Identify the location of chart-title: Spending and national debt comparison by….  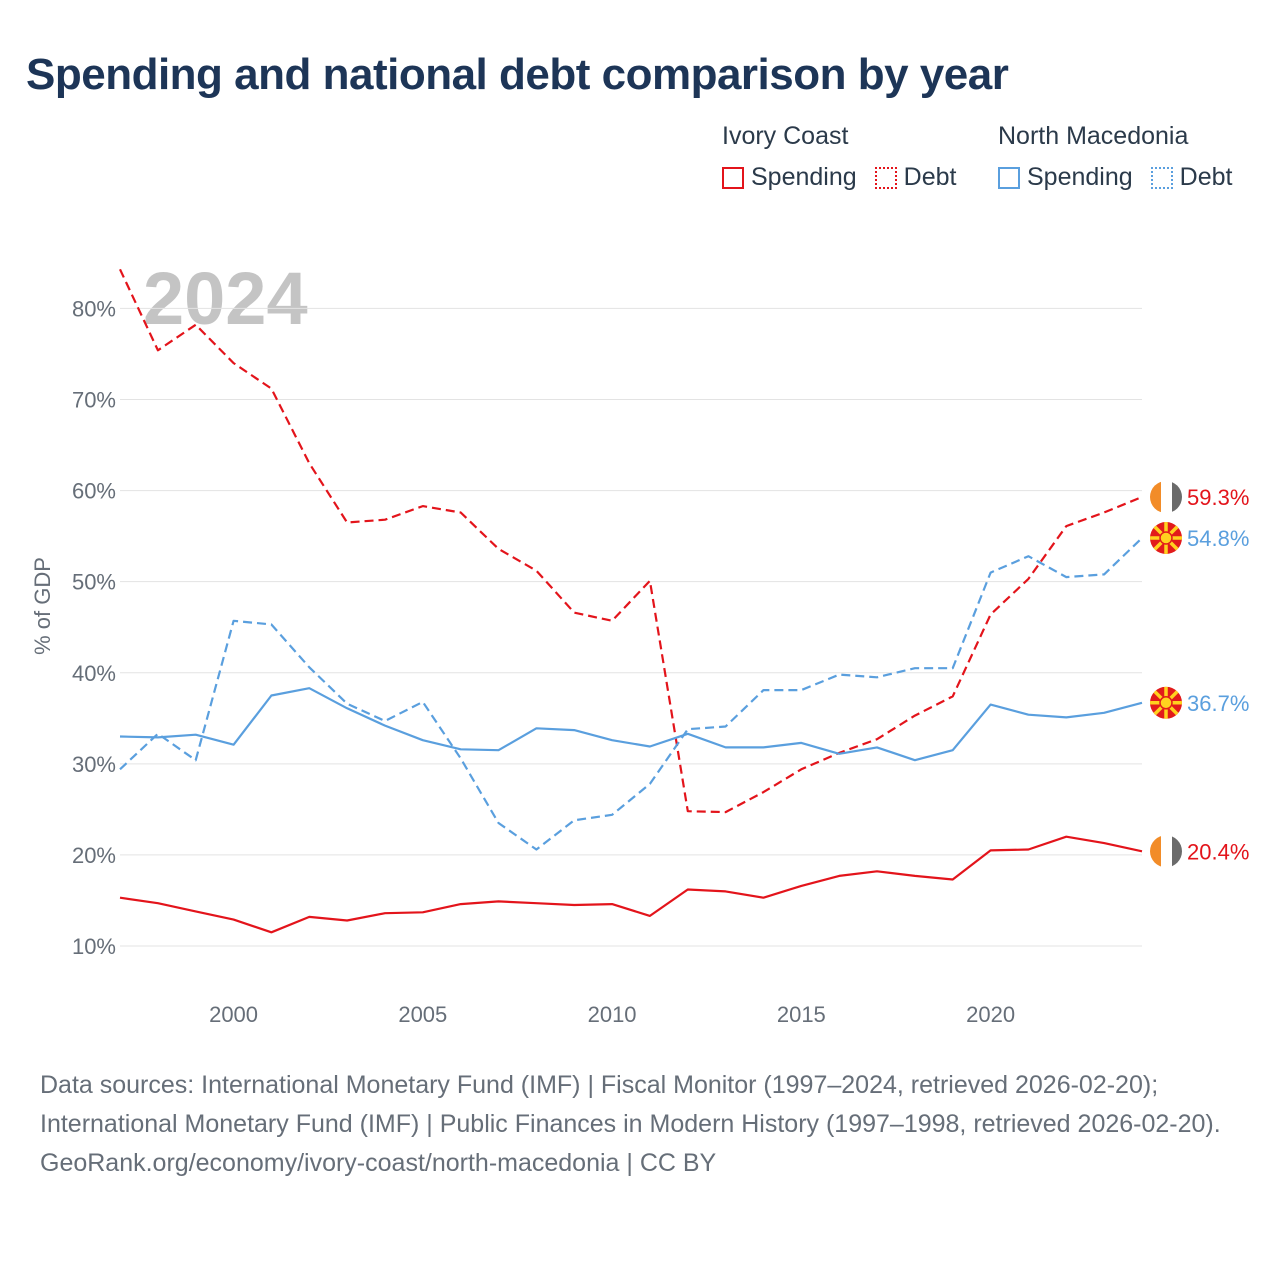
(517, 74).